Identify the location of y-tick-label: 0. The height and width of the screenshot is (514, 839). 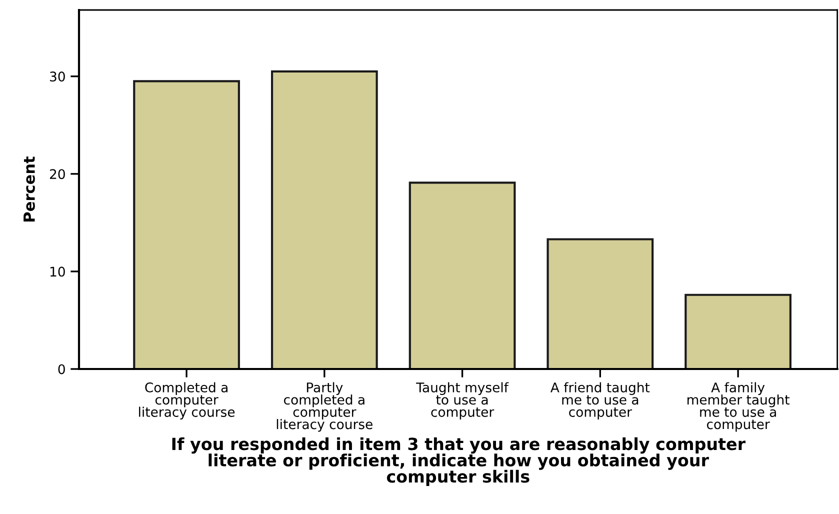
(61, 369).